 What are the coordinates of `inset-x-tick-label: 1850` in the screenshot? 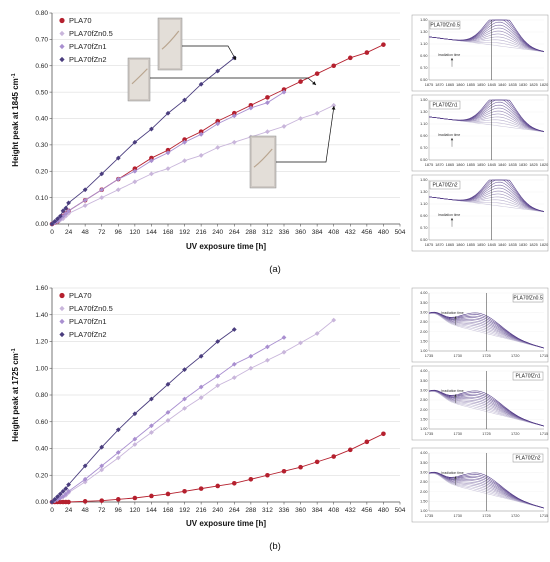 It's located at (481, 245).